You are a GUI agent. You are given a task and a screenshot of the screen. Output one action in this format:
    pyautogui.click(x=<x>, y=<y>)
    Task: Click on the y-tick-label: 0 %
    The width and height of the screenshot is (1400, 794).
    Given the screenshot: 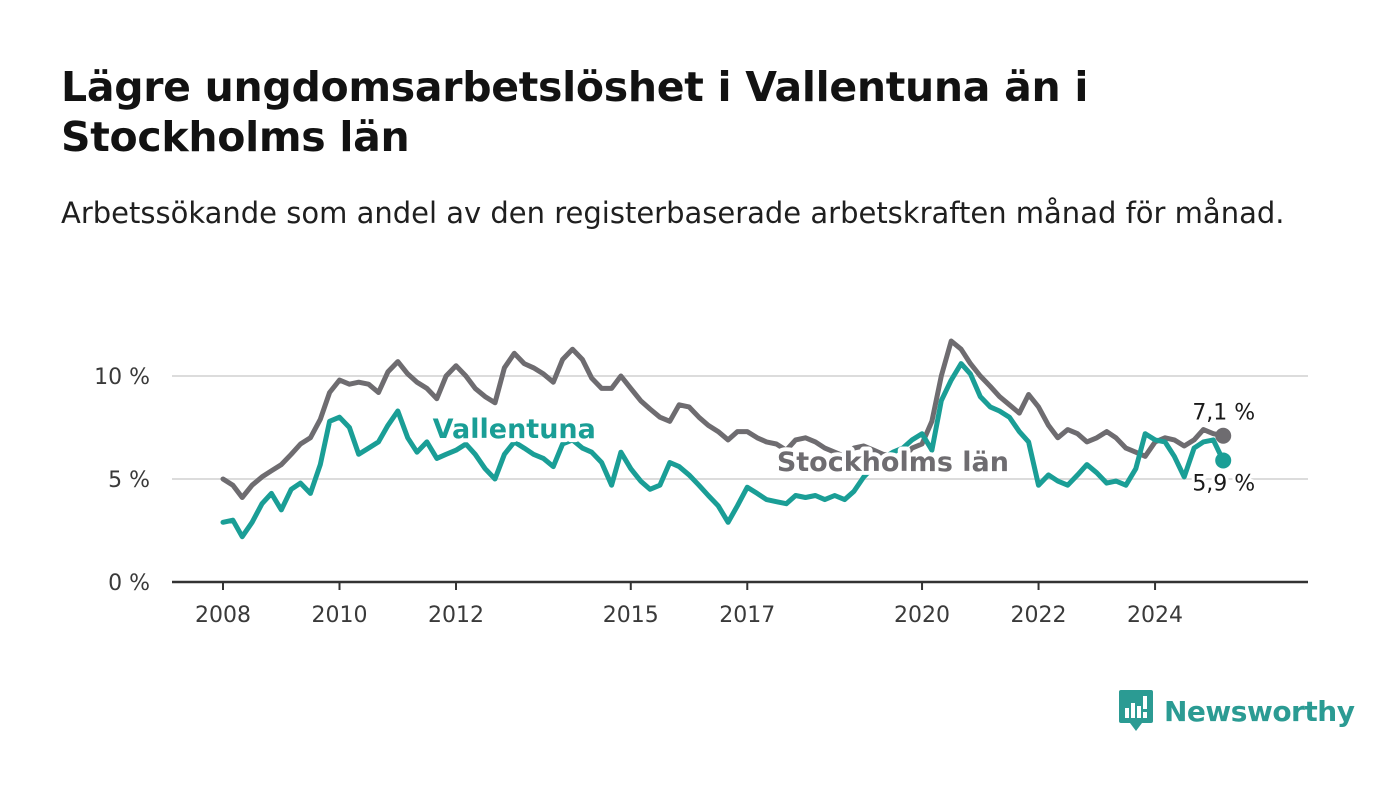 What is the action you would take?
    pyautogui.click(x=129, y=583)
    